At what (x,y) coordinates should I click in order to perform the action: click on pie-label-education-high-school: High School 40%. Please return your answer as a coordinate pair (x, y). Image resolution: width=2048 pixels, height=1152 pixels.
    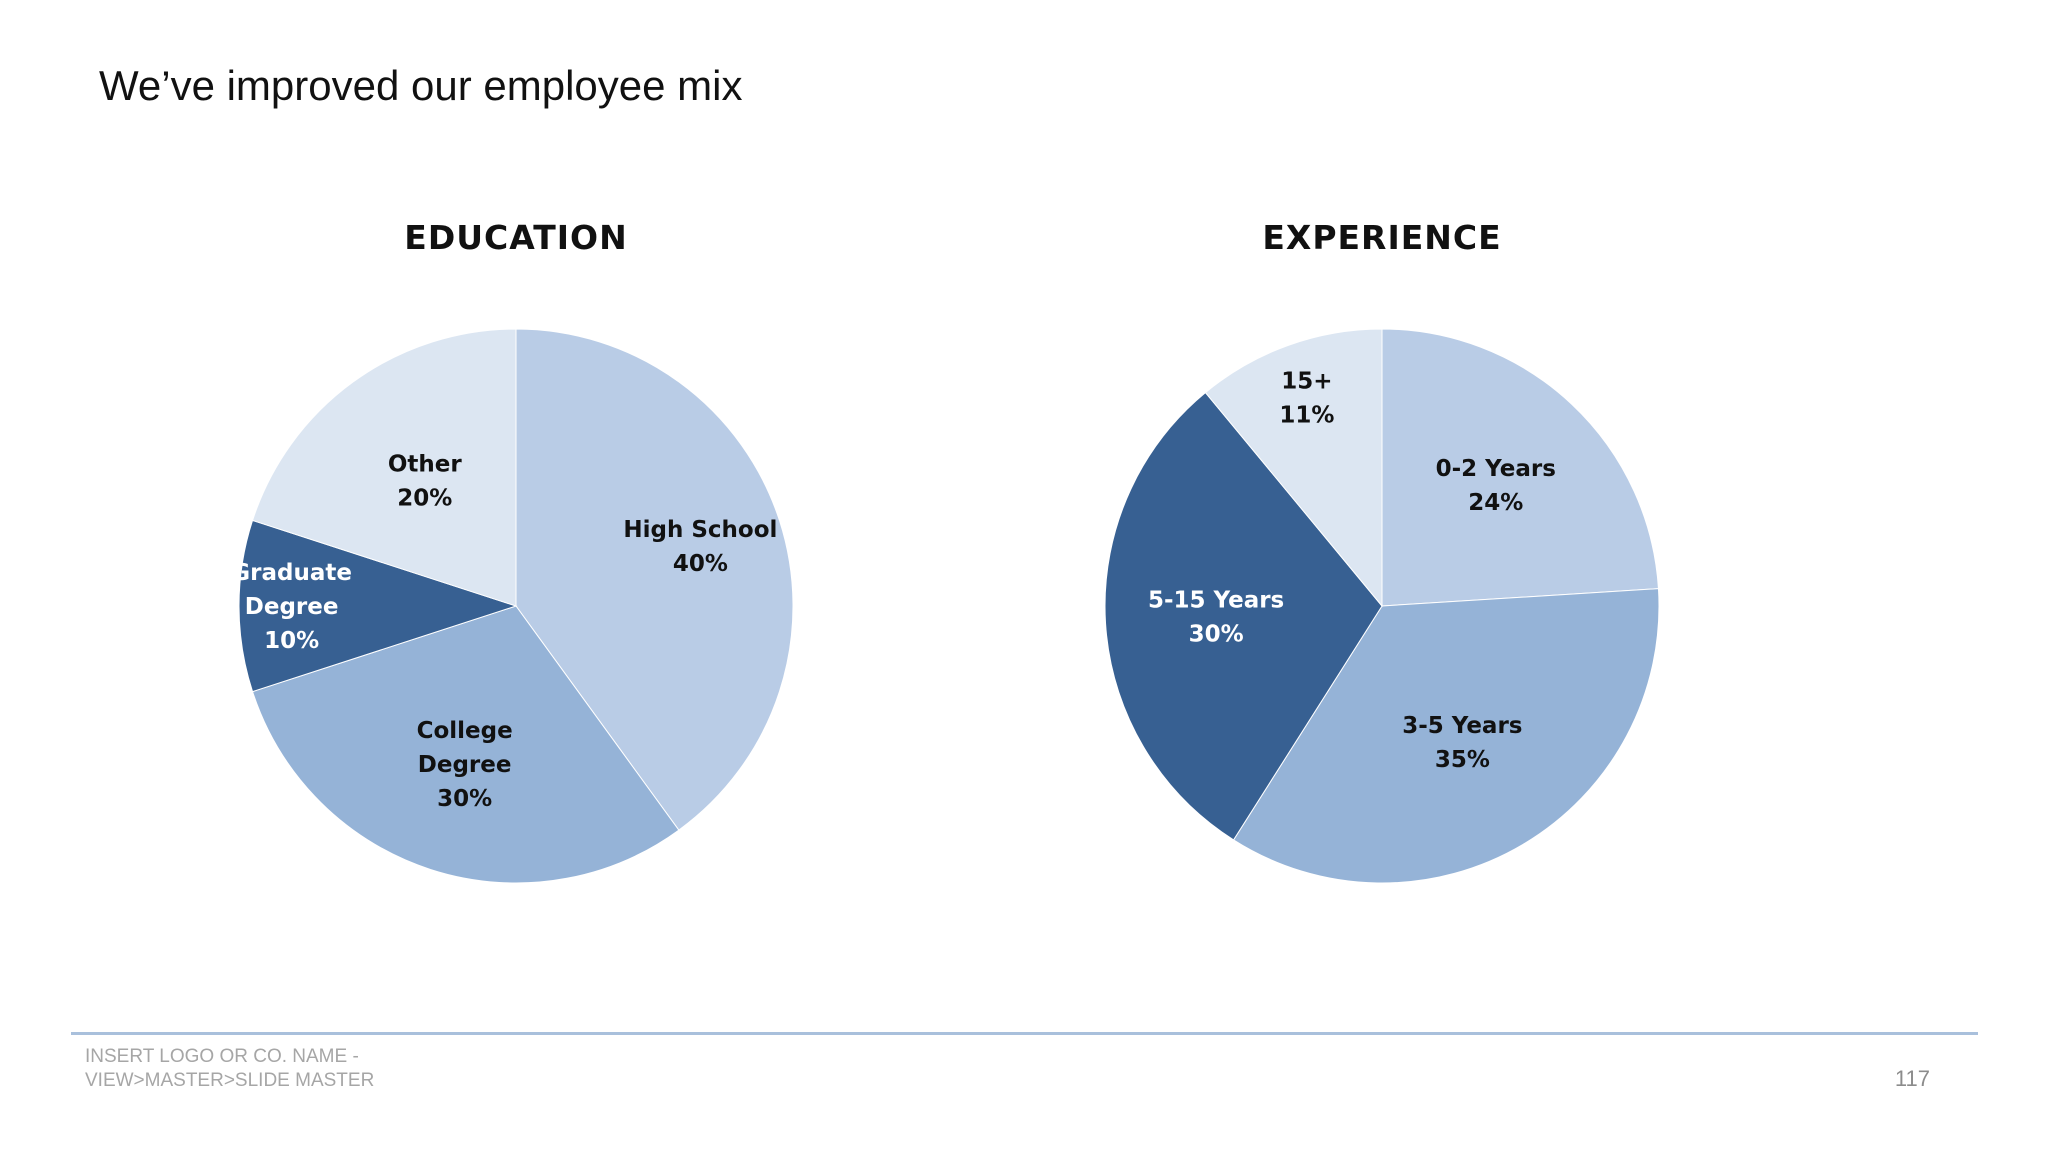
    Looking at the image, I should click on (700, 547).